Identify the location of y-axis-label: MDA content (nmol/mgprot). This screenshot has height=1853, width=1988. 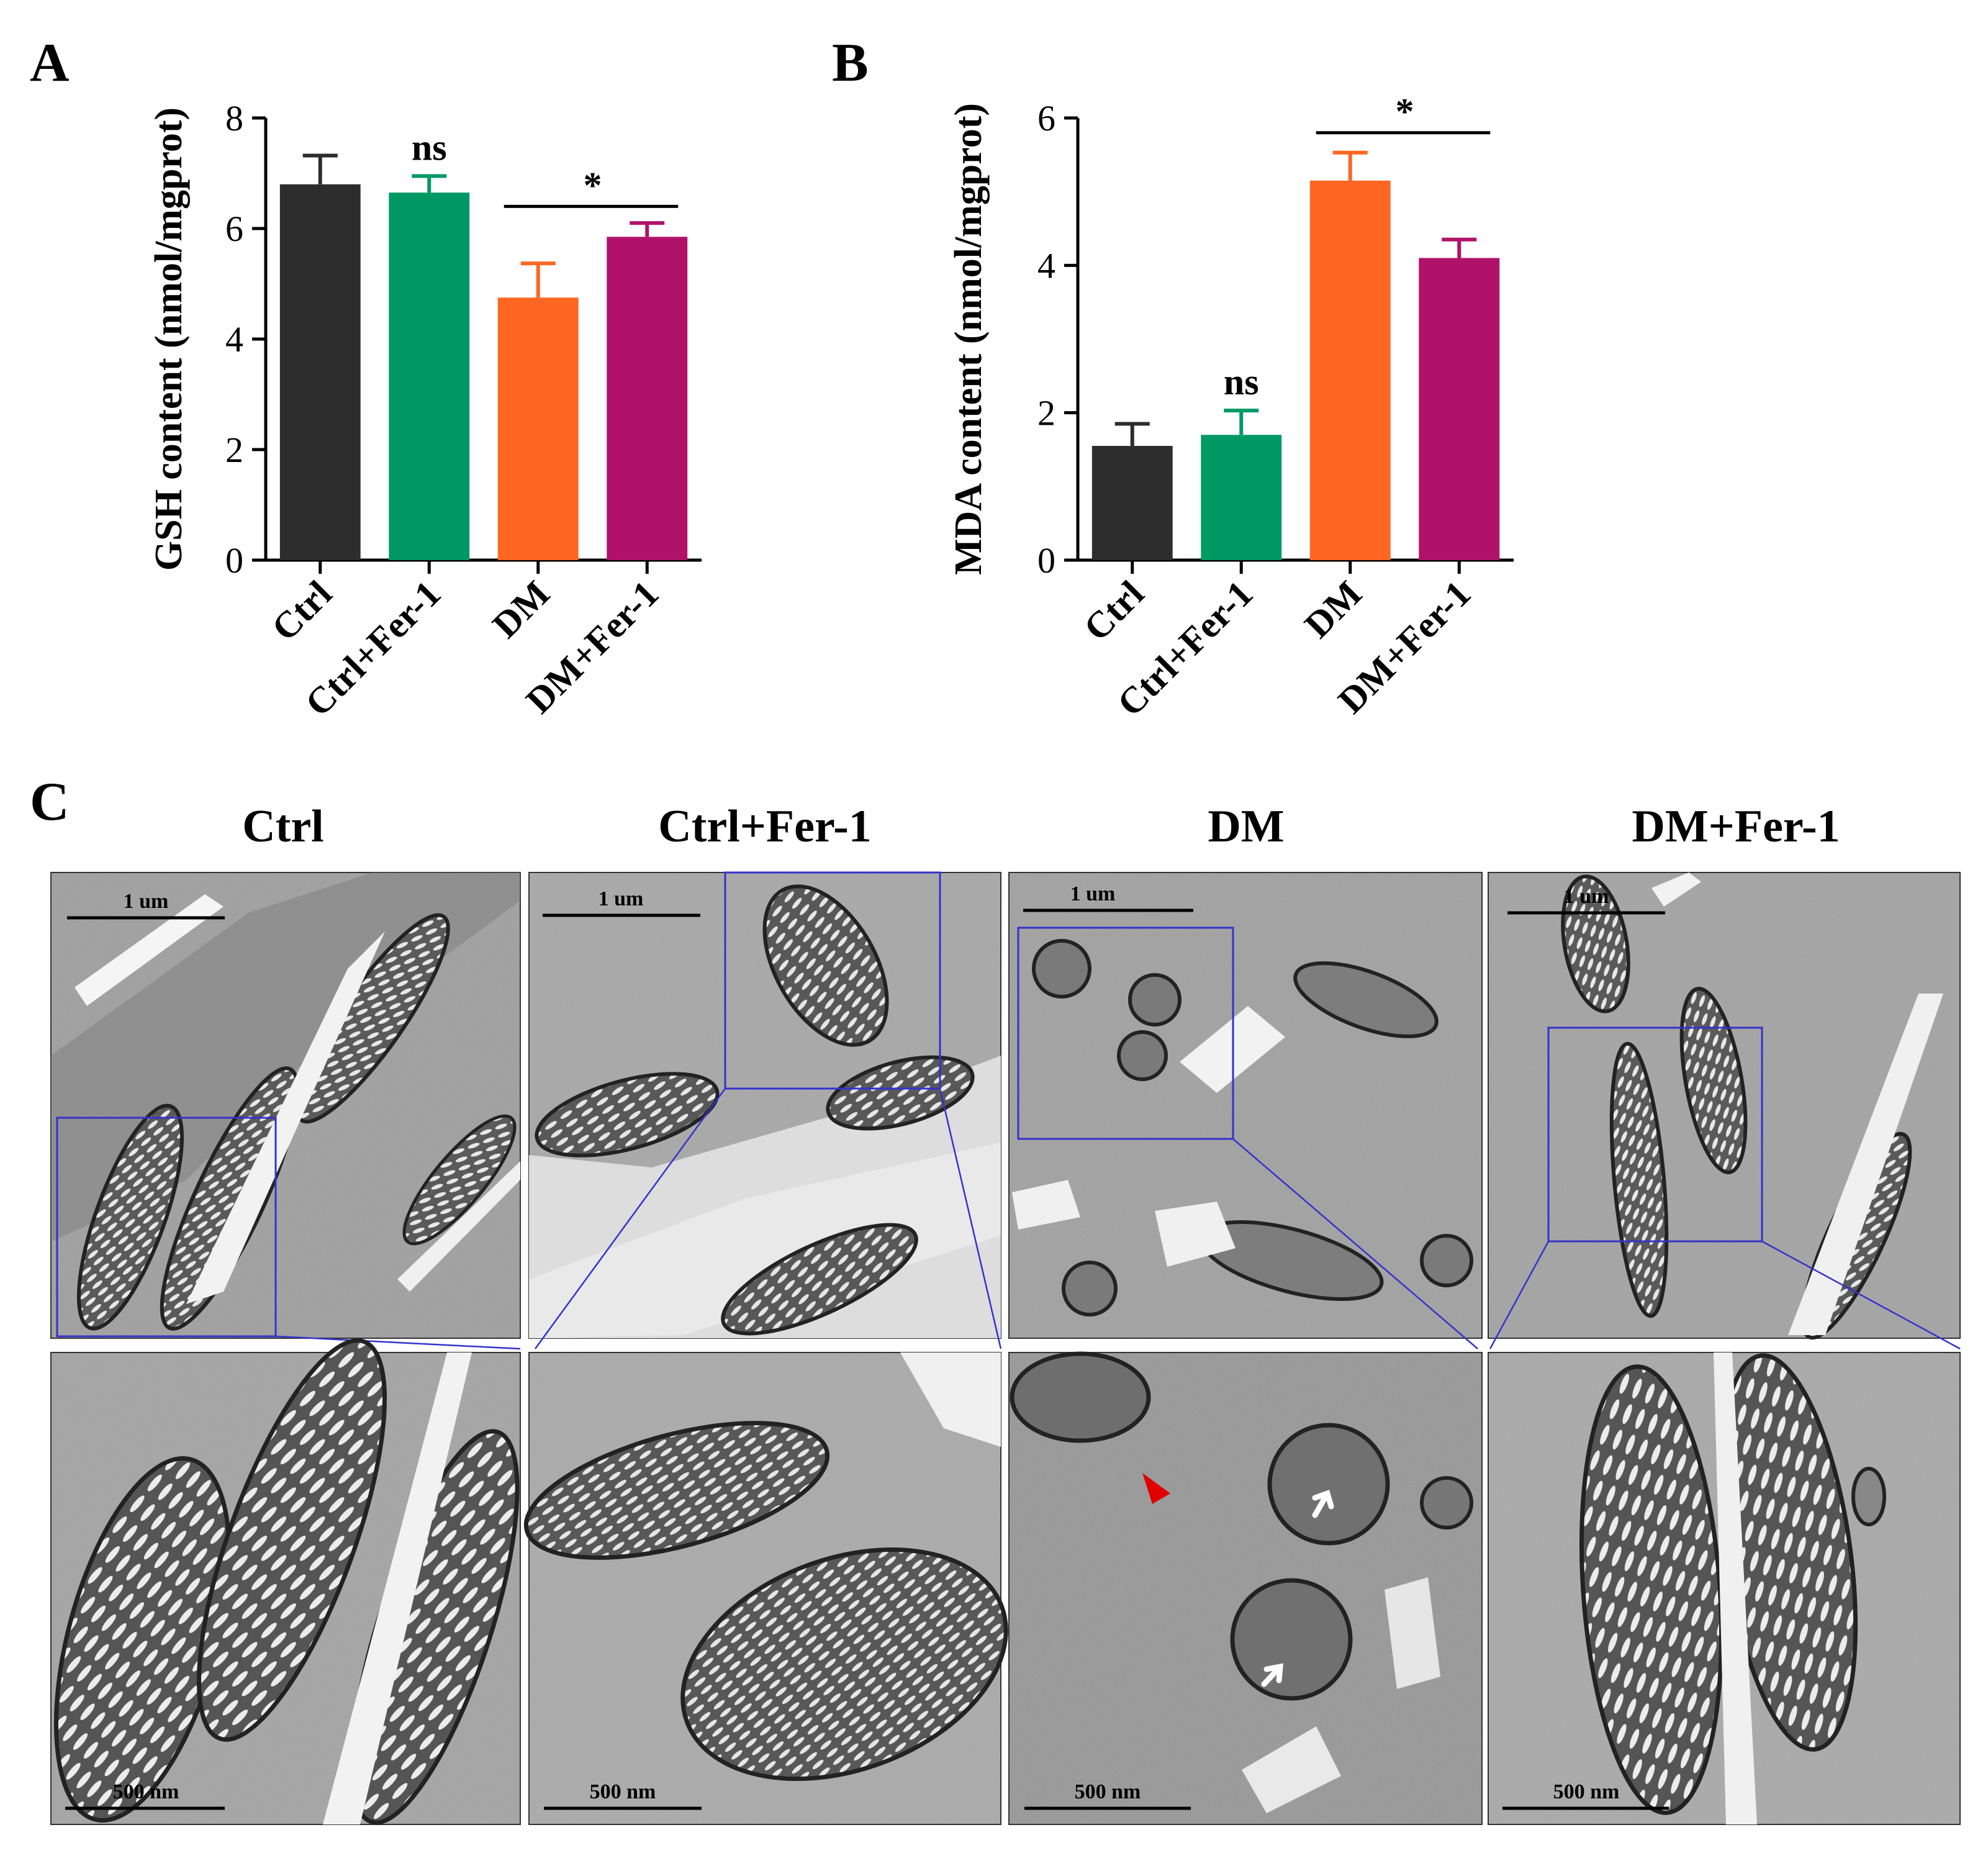
(968, 339).